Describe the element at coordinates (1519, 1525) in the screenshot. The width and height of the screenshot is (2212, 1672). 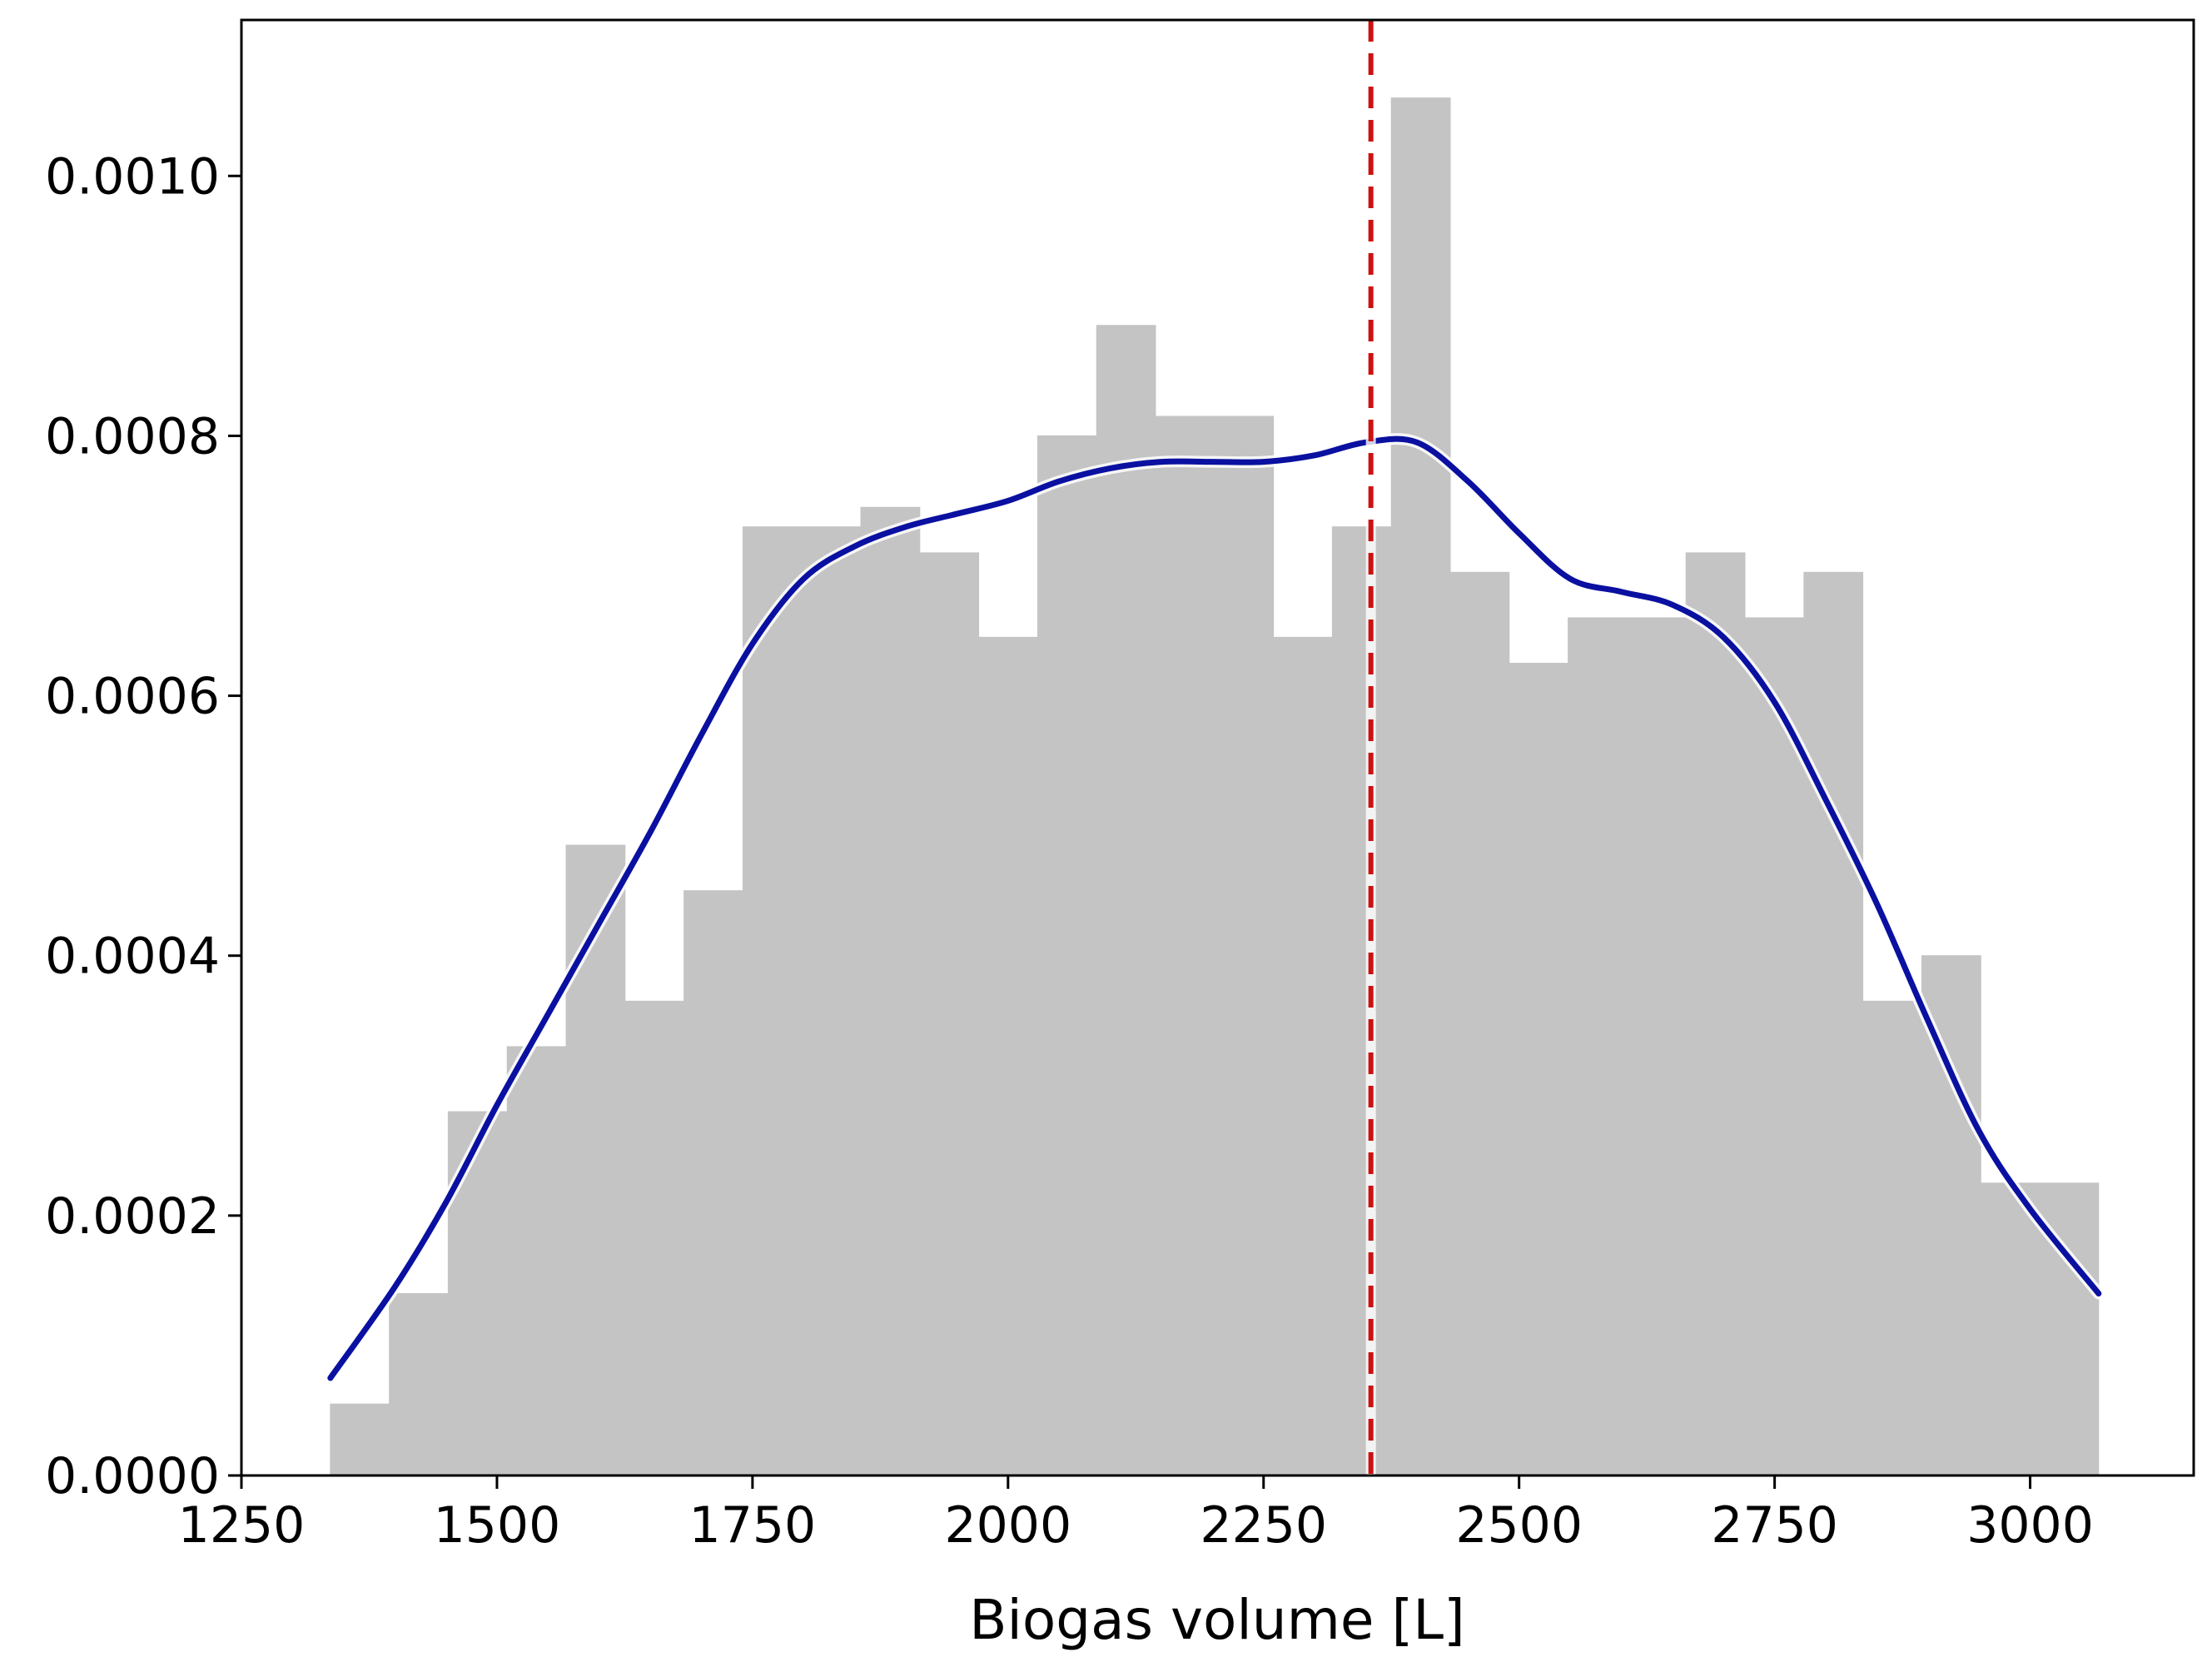
I see `x-tick-label: 2500` at that location.